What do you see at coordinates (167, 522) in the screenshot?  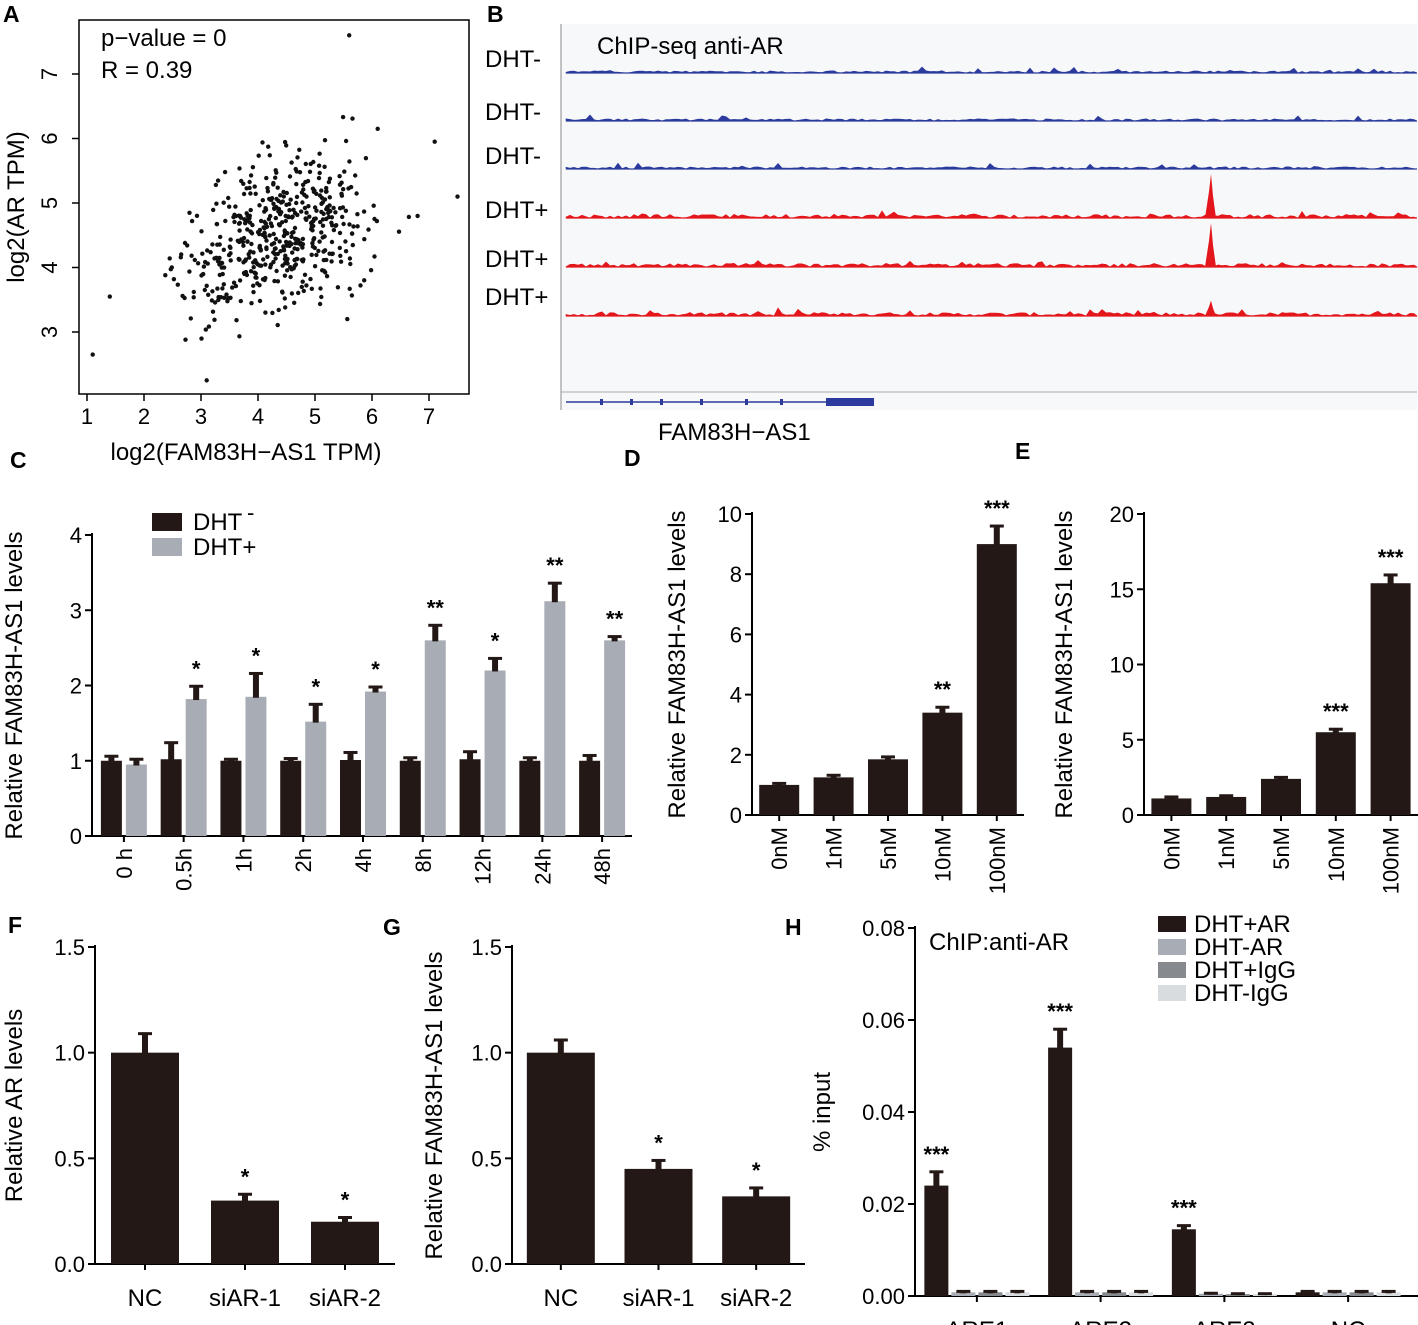 I see `legend-swatch-dht-minus-C` at bounding box center [167, 522].